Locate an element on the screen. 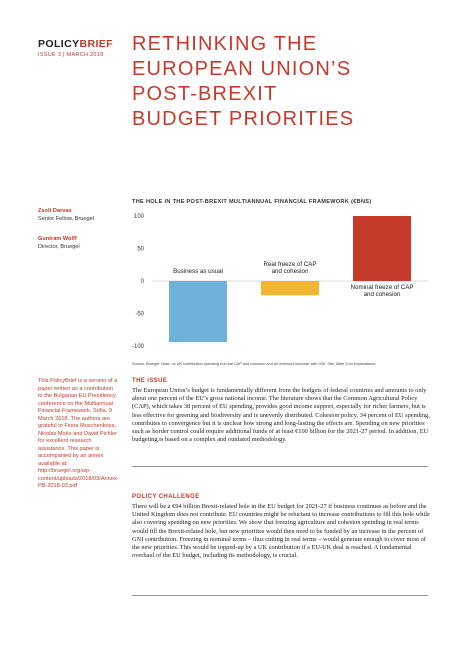 Image resolution: width=460 pixels, height=650 pixels. category-label: Business as usual is located at coordinates (198, 271).